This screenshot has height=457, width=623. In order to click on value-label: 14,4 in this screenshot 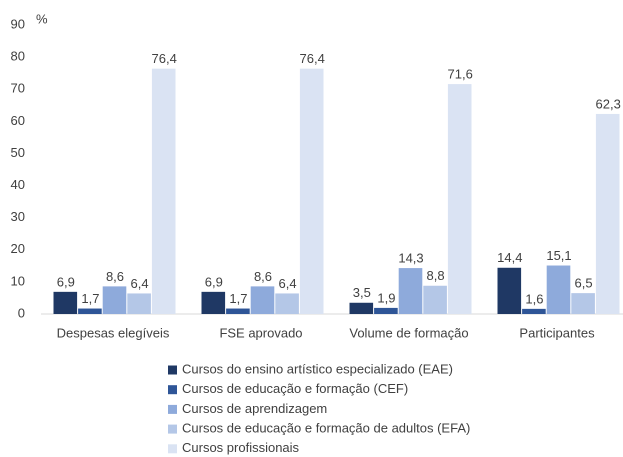, I will do `click(509, 257)`.